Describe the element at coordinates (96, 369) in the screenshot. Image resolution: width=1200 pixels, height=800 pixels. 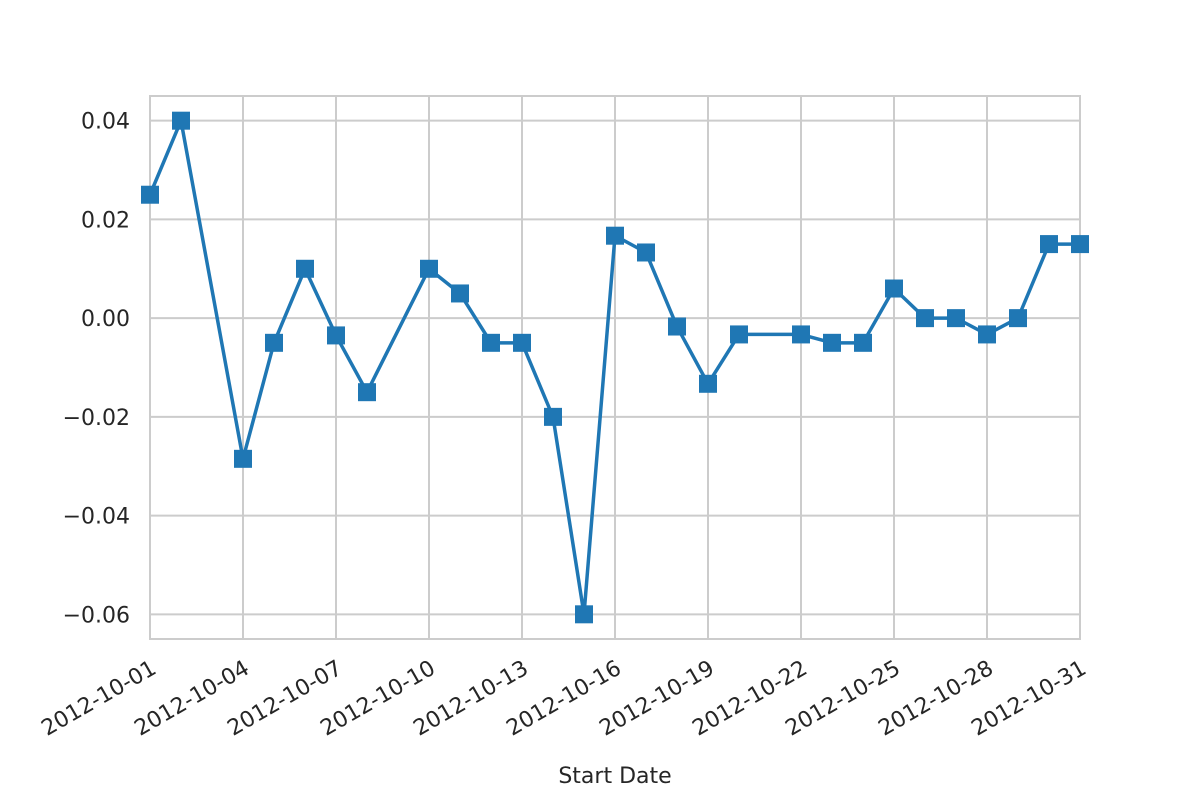
I see `y-axis-ticks: 0.04 0.02 0.00 −0.02 −0.04 −0.06` at that location.